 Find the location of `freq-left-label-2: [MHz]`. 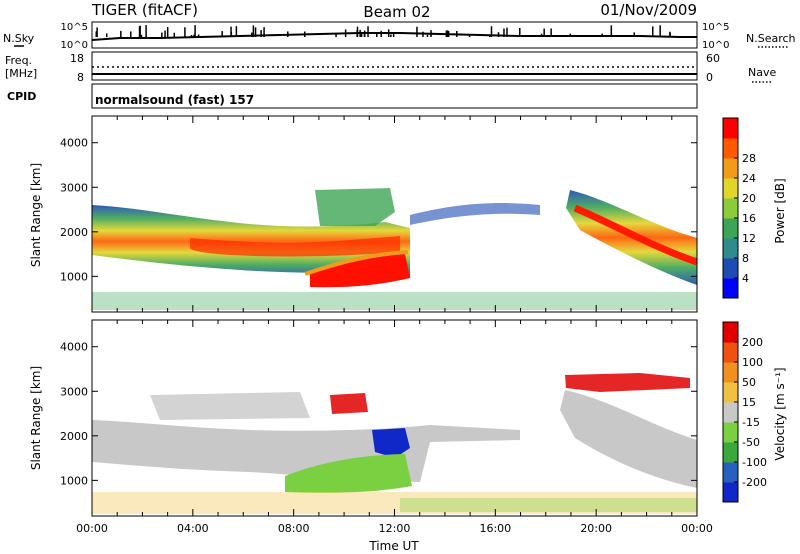

freq-left-label-2: [MHz] is located at coordinates (21, 73).